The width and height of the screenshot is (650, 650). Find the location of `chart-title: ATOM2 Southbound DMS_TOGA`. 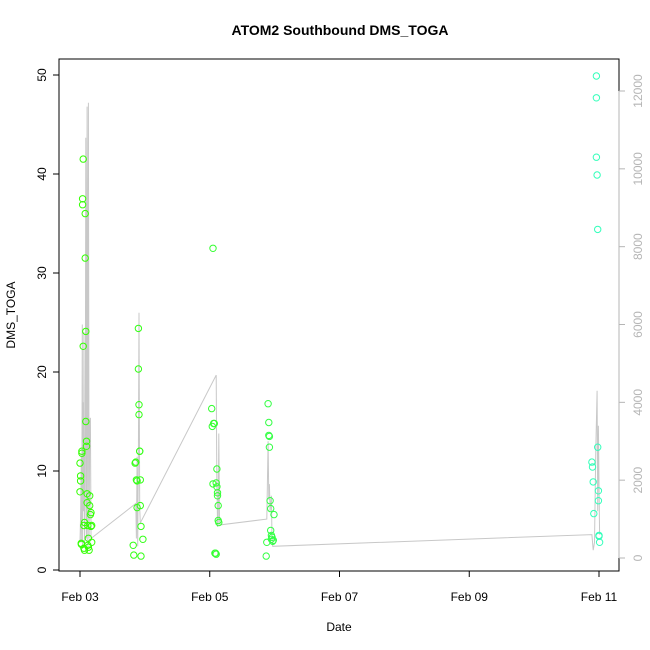

chart-title: ATOM2 Southbound DMS_TOGA is located at coordinates (340, 30).